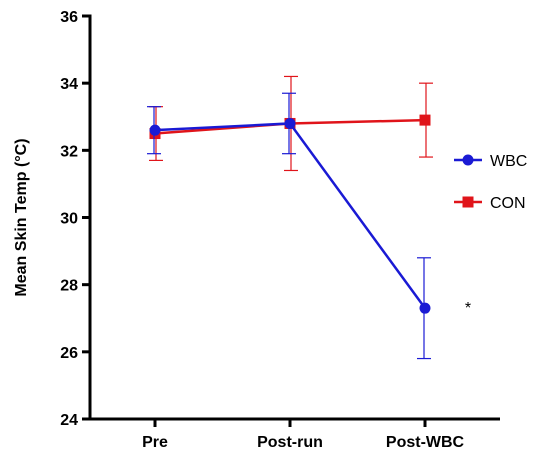  What do you see at coordinates (69, 420) in the screenshot?
I see `y-tick-label: 24` at bounding box center [69, 420].